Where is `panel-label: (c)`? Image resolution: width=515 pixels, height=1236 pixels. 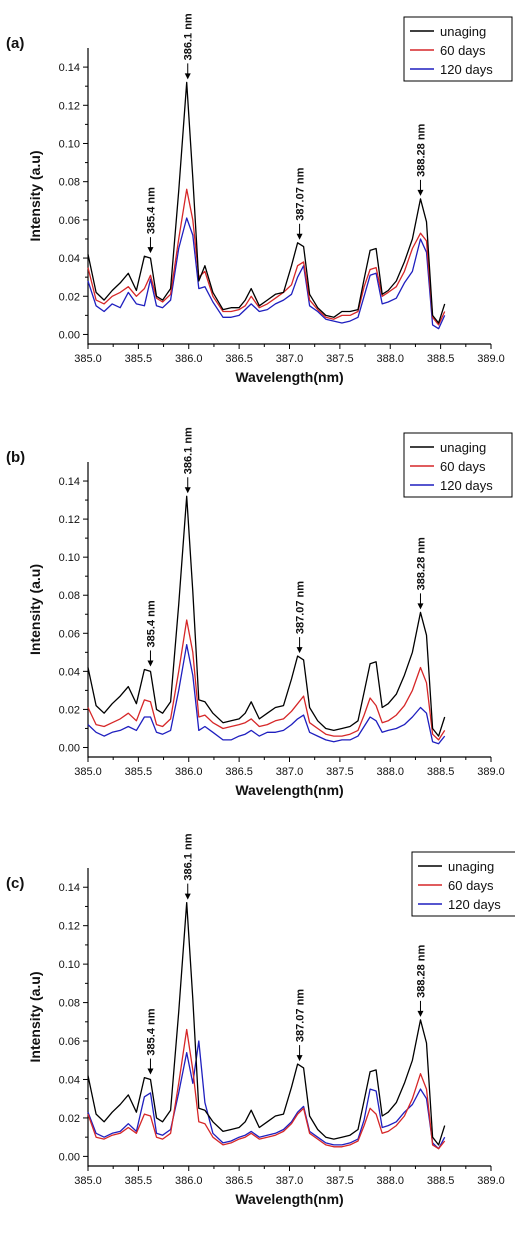
panel-label: (c) is located at coordinates (15, 883).